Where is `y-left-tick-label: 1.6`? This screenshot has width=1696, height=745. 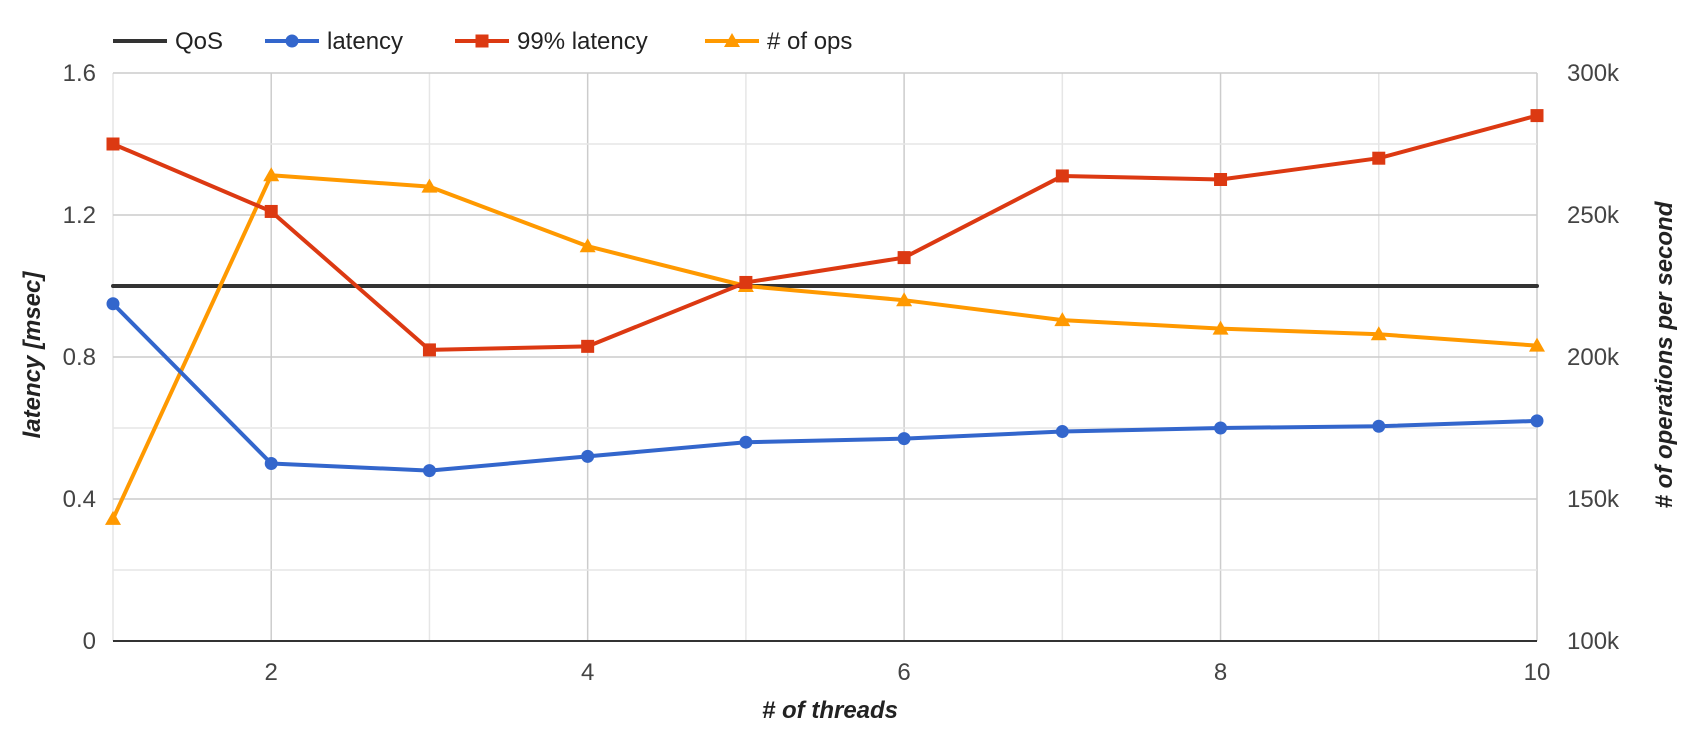 y-left-tick-label: 1.6 is located at coordinates (79, 73).